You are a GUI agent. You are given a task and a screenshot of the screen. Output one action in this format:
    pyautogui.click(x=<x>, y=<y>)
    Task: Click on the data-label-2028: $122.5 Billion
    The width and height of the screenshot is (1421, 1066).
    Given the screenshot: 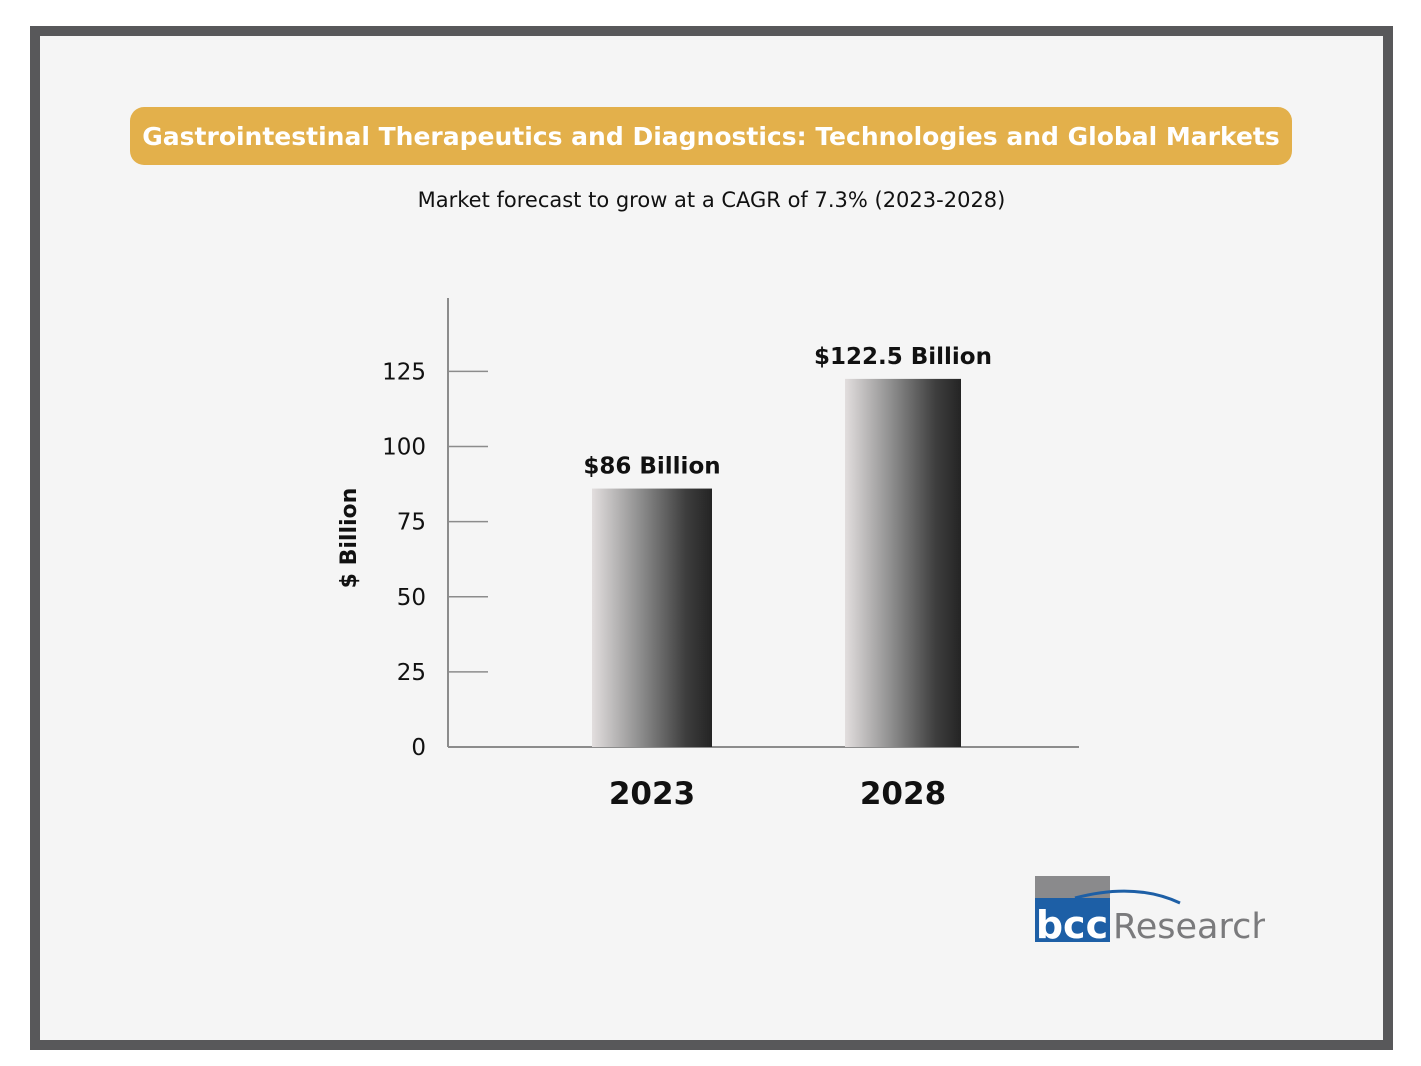 What is the action you would take?
    pyautogui.click(x=903, y=357)
    